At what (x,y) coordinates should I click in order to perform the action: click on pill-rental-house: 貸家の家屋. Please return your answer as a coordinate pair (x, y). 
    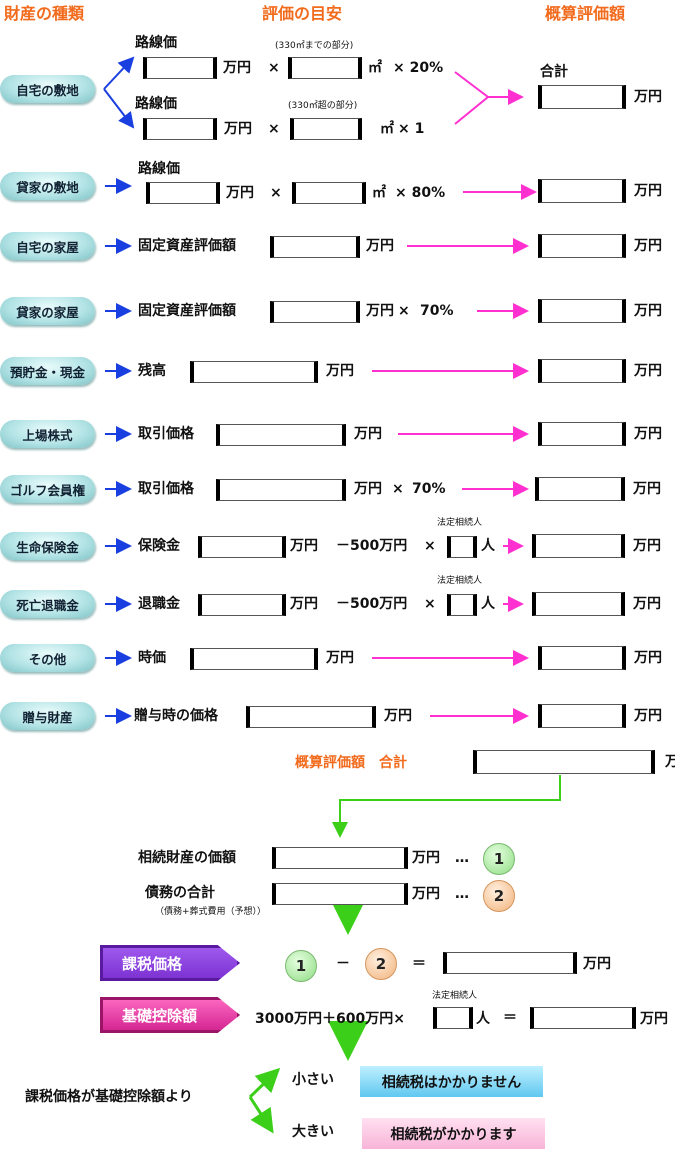
    Looking at the image, I should click on (47, 311).